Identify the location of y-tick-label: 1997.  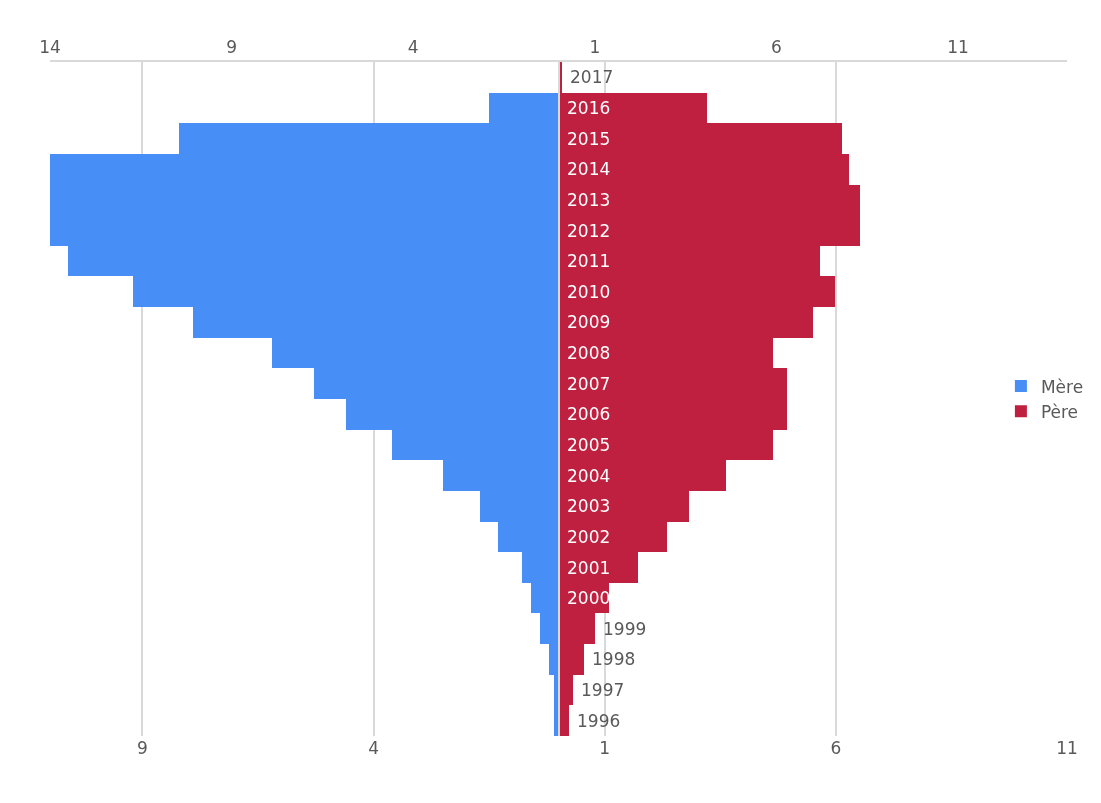
(603, 690).